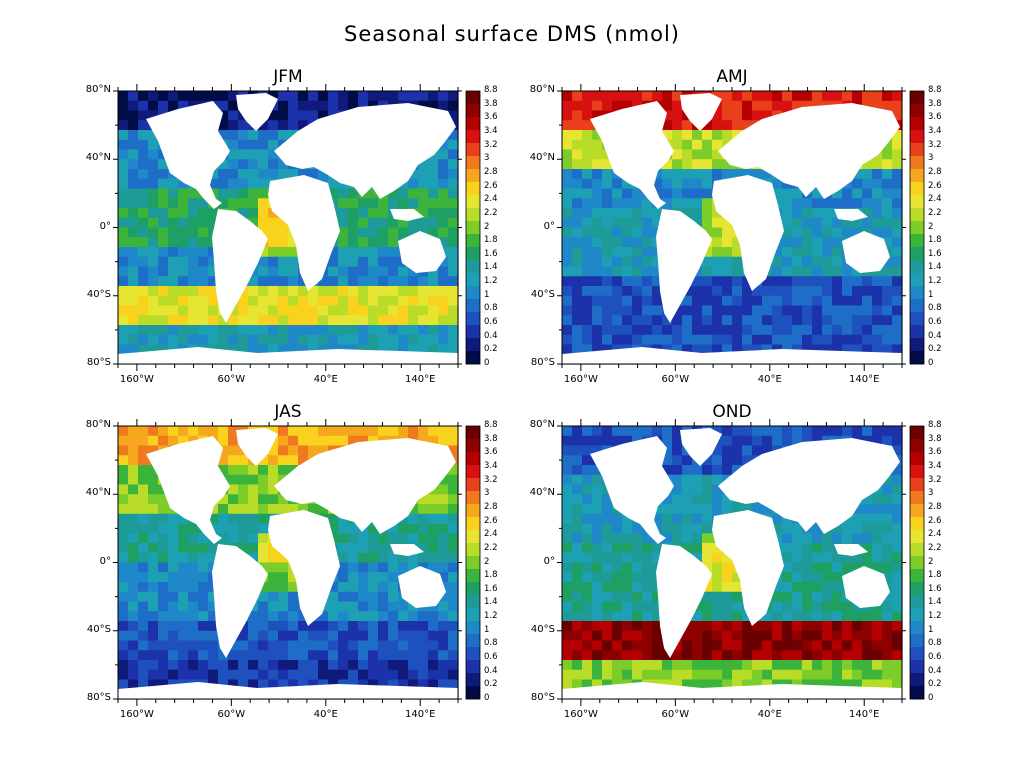 The image size is (1024, 768). I want to click on latitude-tick-label: 80°N, so click(98, 89).